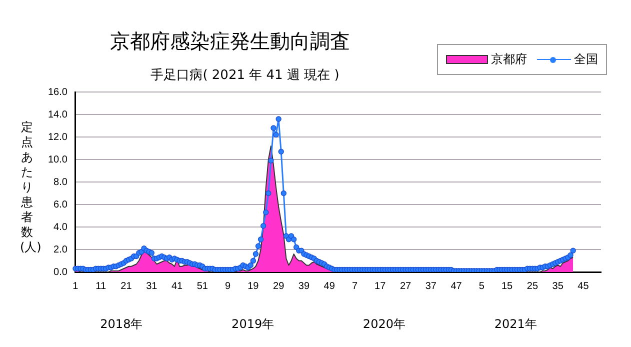  Describe the element at coordinates (61, 227) in the screenshot. I see `y-tick-label: 4.0` at that location.